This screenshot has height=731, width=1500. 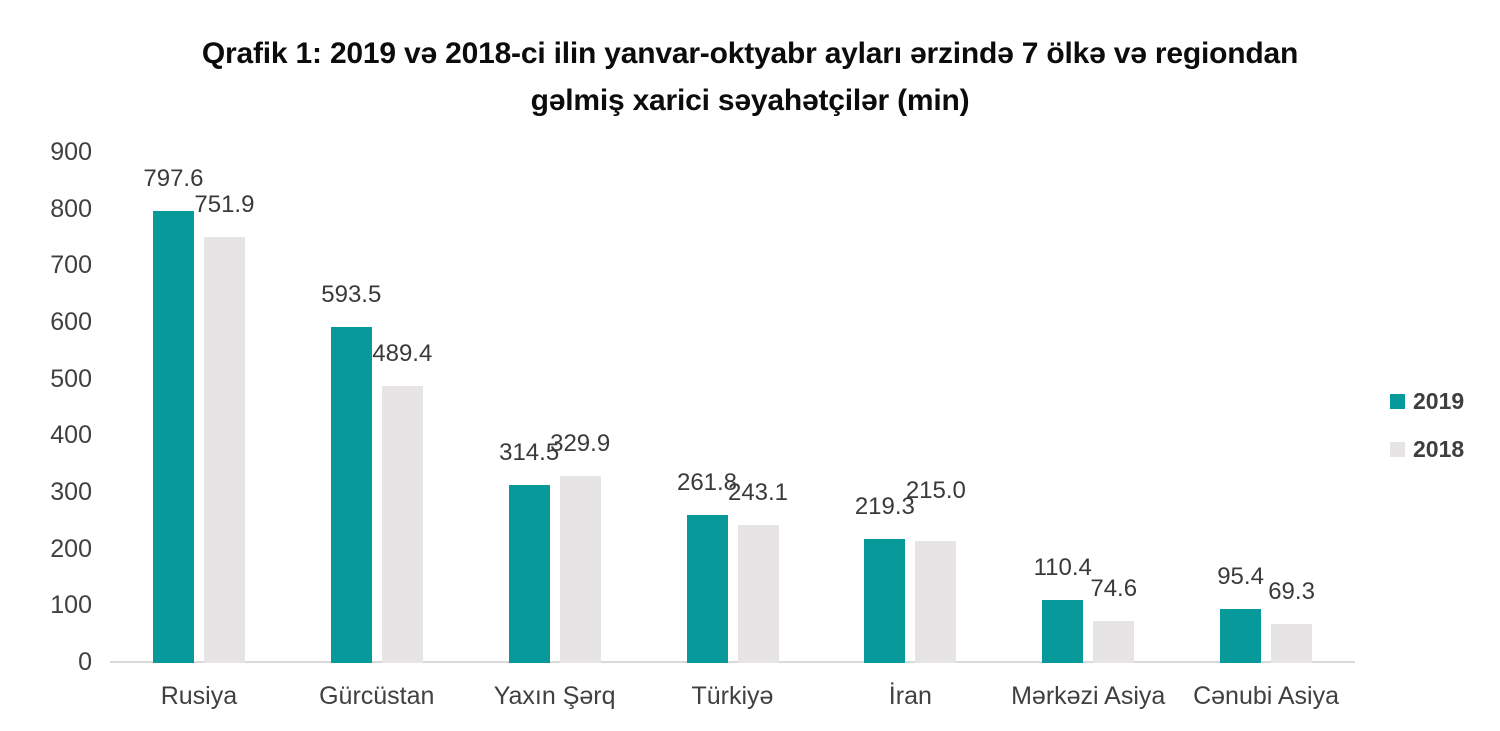 I want to click on legend-label-2018: 2018, so click(x=1439, y=449).